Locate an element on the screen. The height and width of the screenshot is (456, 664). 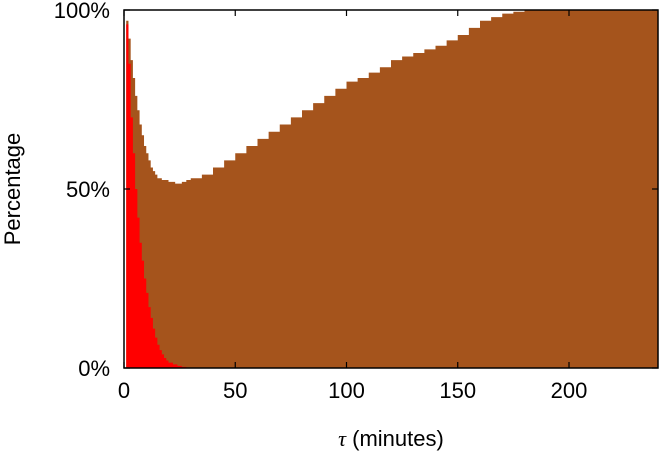
x-axis-label: τ (minutes) is located at coordinates (391, 438).